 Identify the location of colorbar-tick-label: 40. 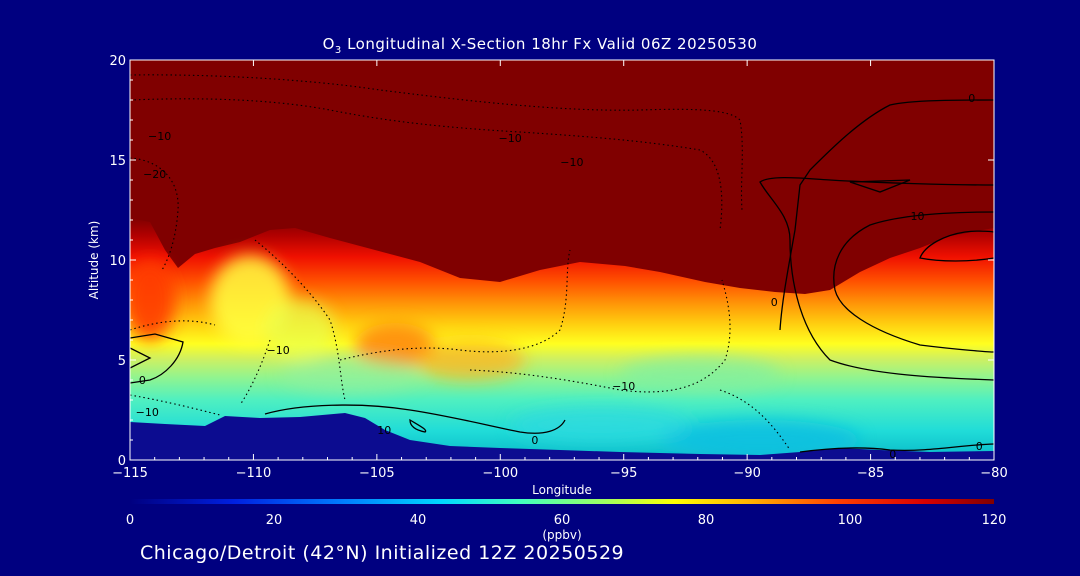
(418, 520).